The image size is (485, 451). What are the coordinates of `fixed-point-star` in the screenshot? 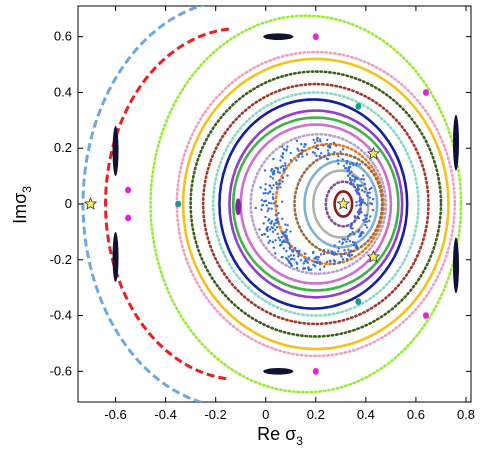 It's located at (373, 256).